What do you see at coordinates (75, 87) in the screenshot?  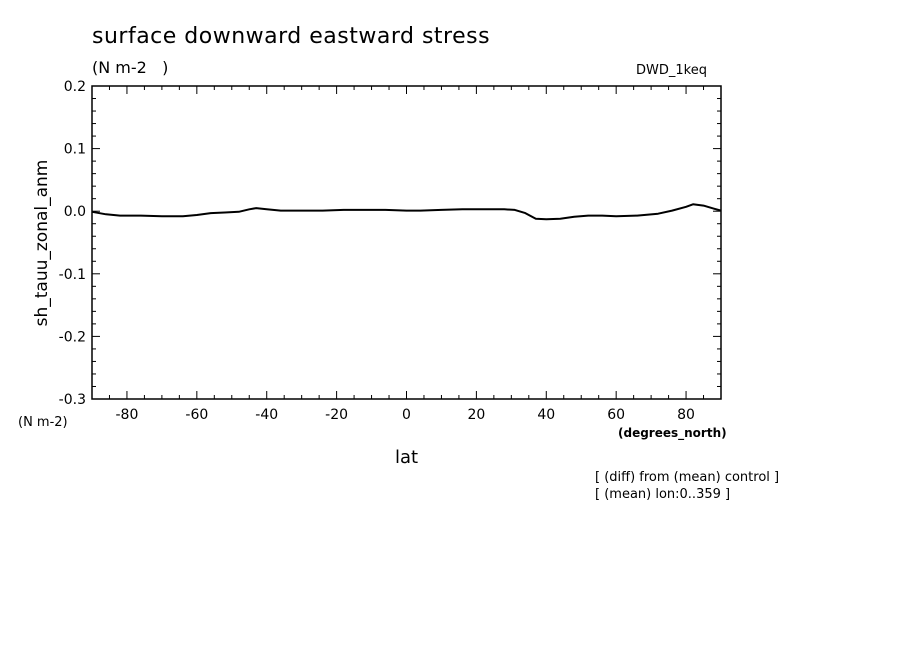 I see `y-tick-label: 0.2` at bounding box center [75, 87].